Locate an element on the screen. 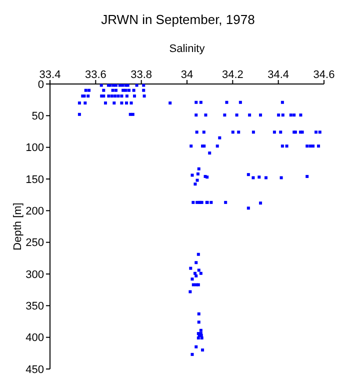 This screenshot has height=384, width=346. x-tick-label: 34.2 is located at coordinates (233, 75).